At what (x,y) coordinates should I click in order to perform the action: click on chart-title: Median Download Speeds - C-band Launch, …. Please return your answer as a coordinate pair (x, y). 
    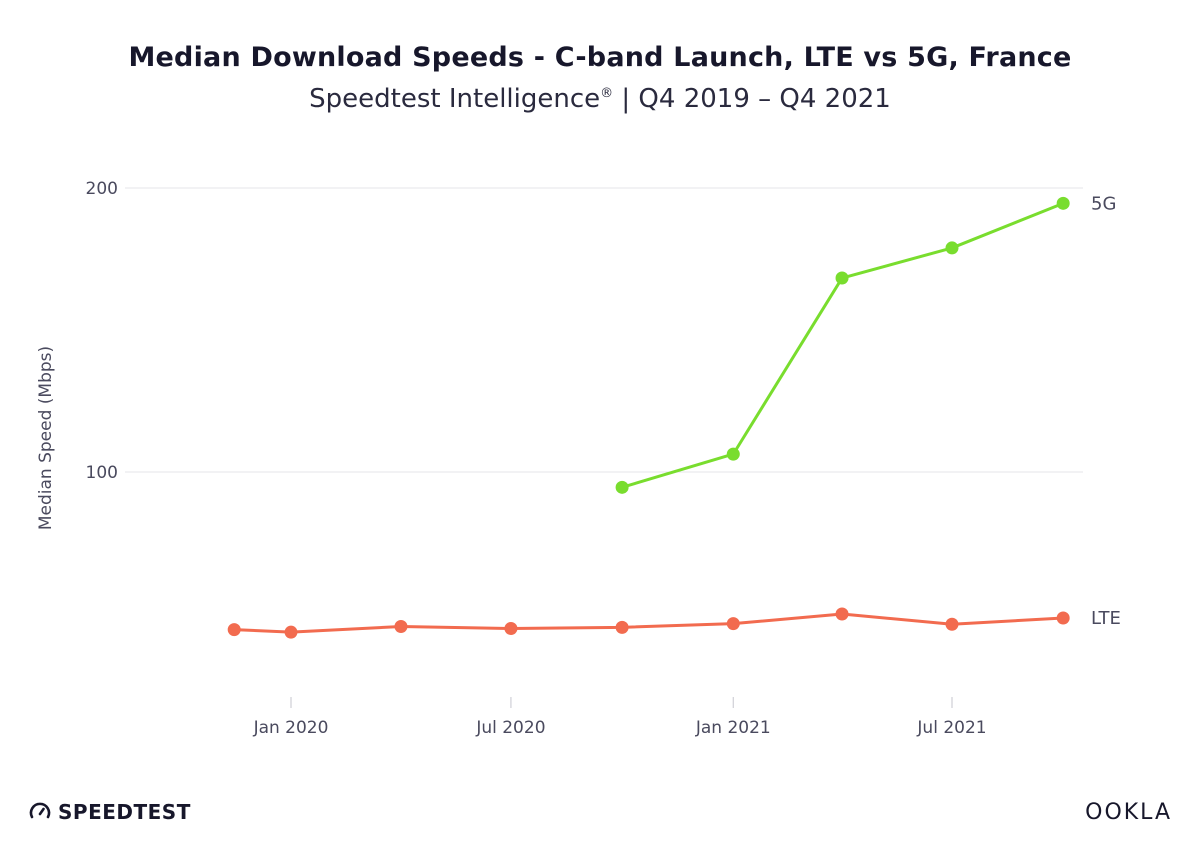
    Looking at the image, I should click on (600, 57).